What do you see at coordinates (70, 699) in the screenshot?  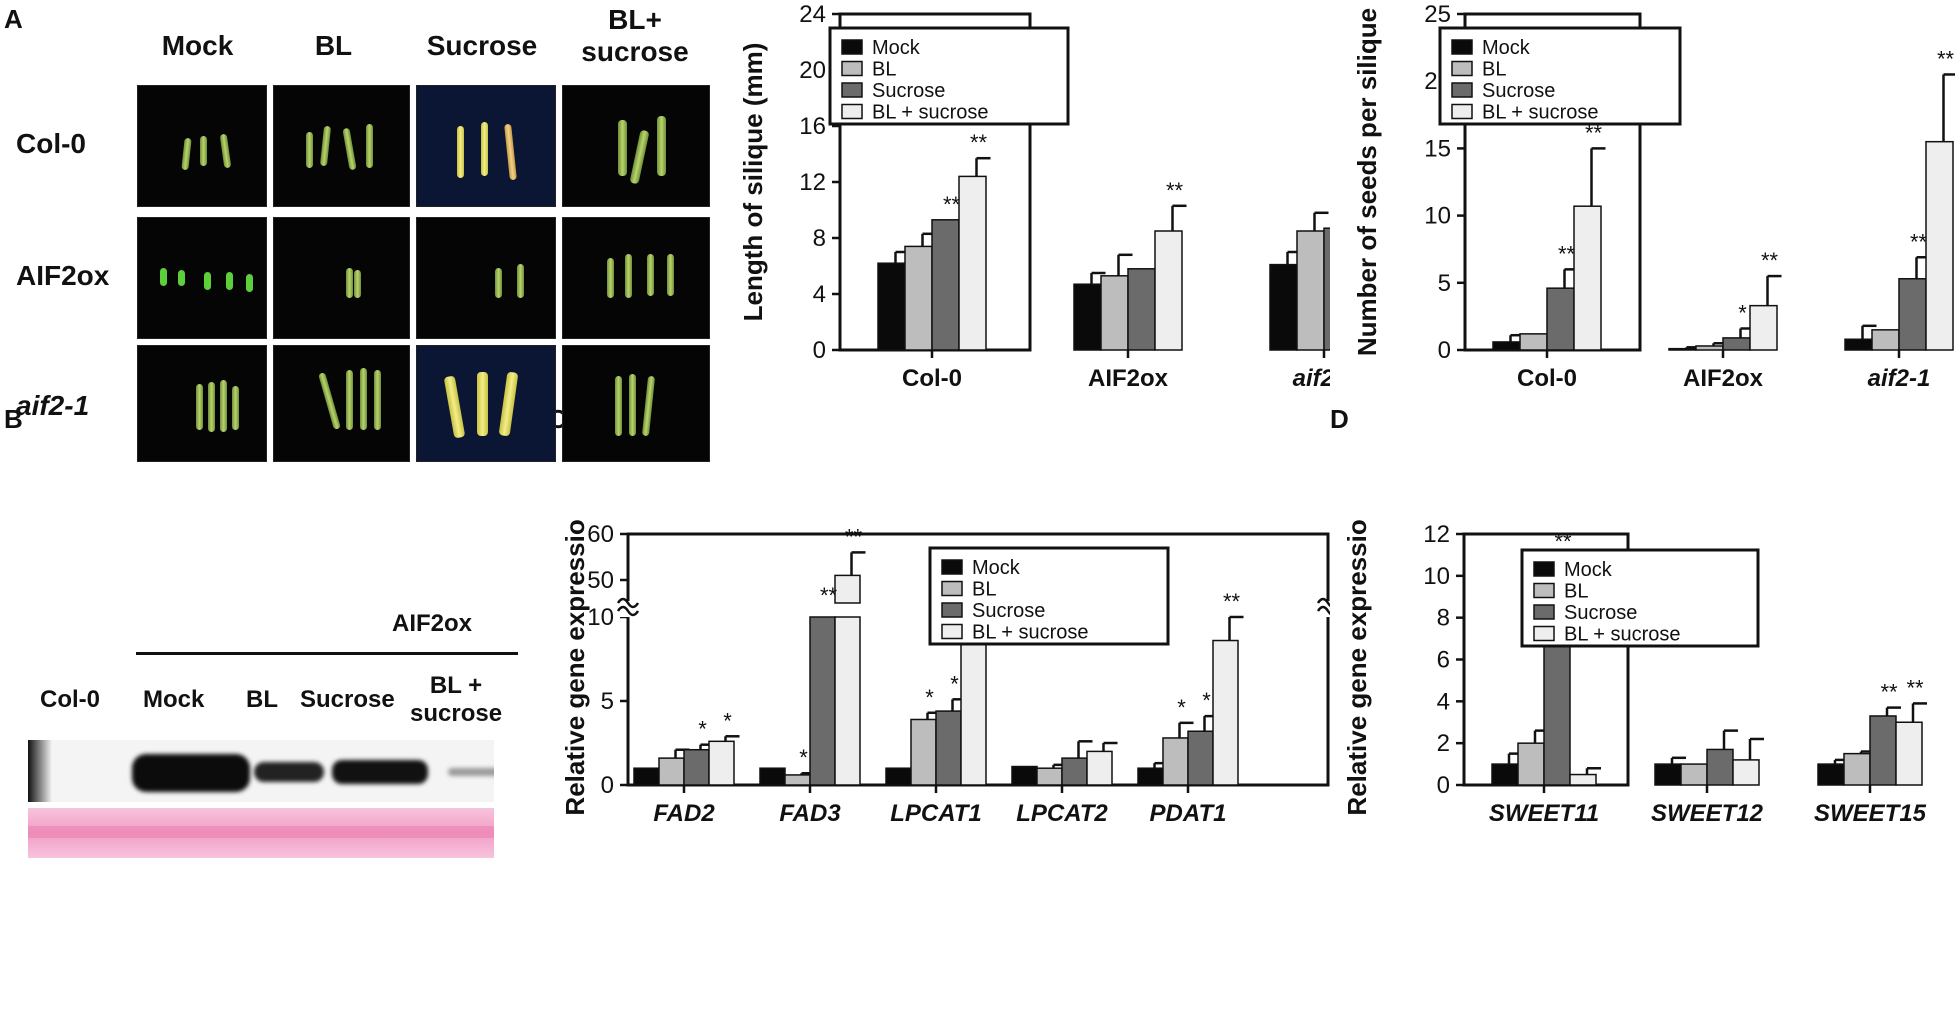 I see `western-lane-col0: Col-0` at bounding box center [70, 699].